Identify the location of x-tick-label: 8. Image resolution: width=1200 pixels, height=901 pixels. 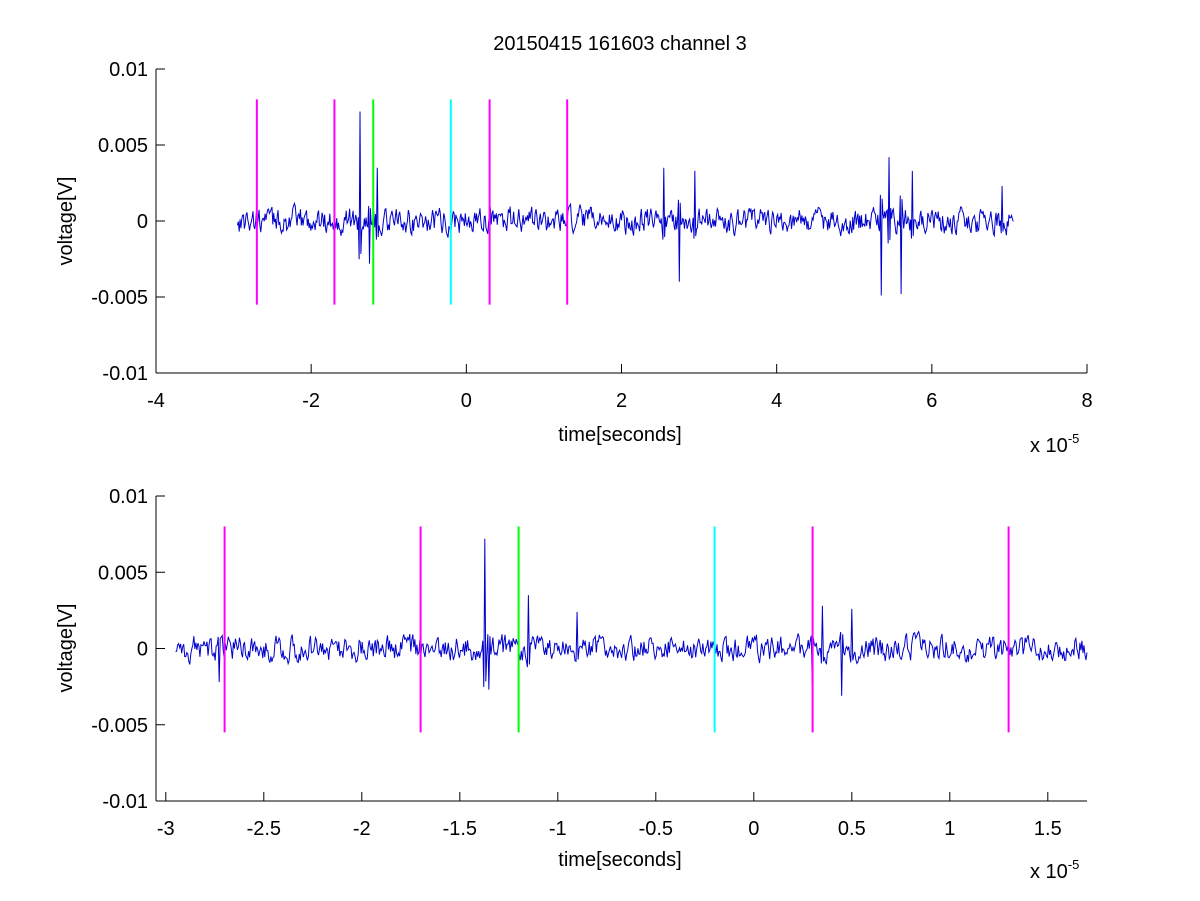
(1086, 401).